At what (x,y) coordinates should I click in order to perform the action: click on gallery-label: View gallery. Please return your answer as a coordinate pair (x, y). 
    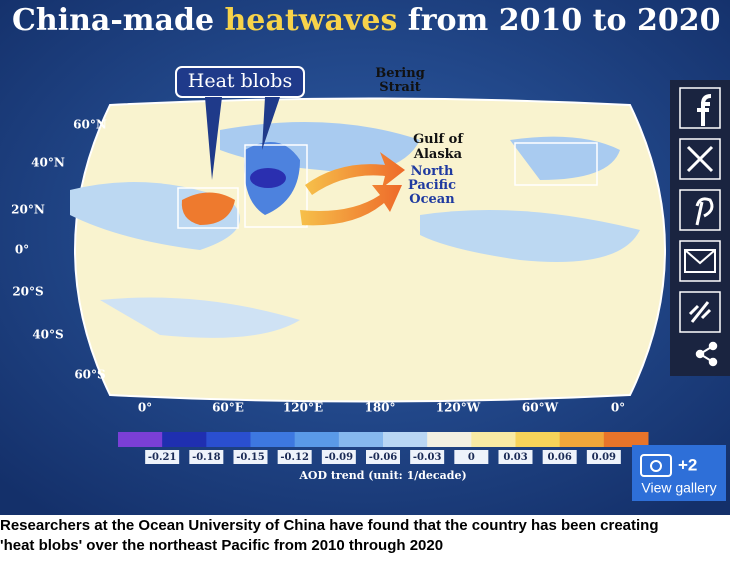
    Looking at the image, I should click on (678, 488).